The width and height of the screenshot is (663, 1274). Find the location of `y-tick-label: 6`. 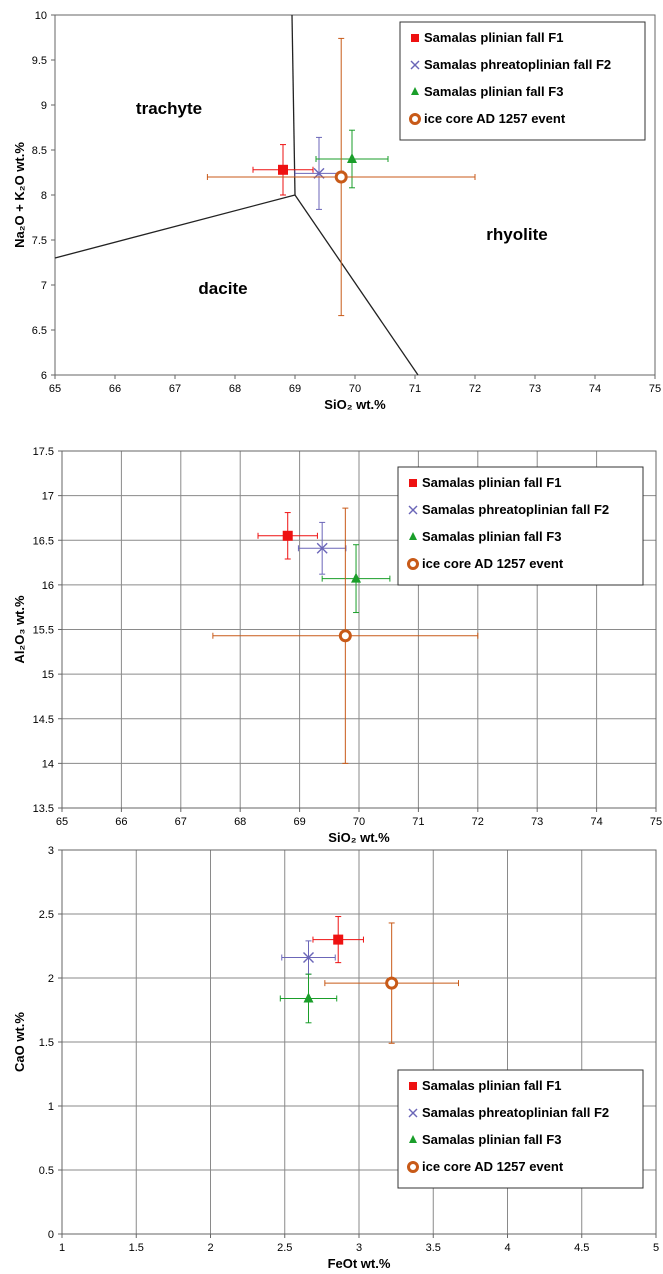

y-tick-label: 6 is located at coordinates (44, 376).